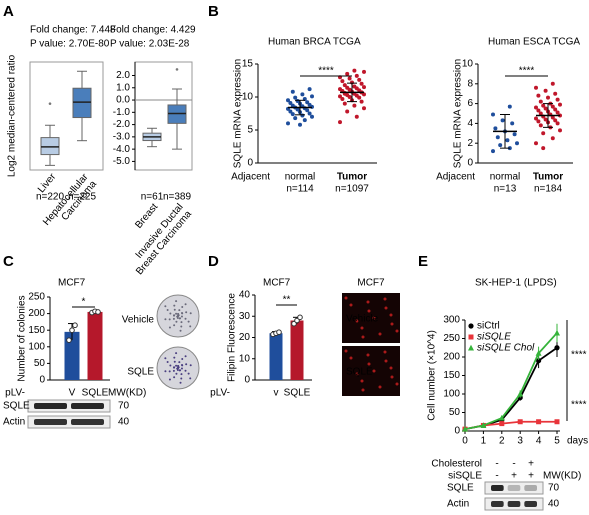 This screenshot has height=515, width=589. What do you see at coordinates (247, 380) in the screenshot?
I see `y-tick-label: 0` at bounding box center [247, 380].